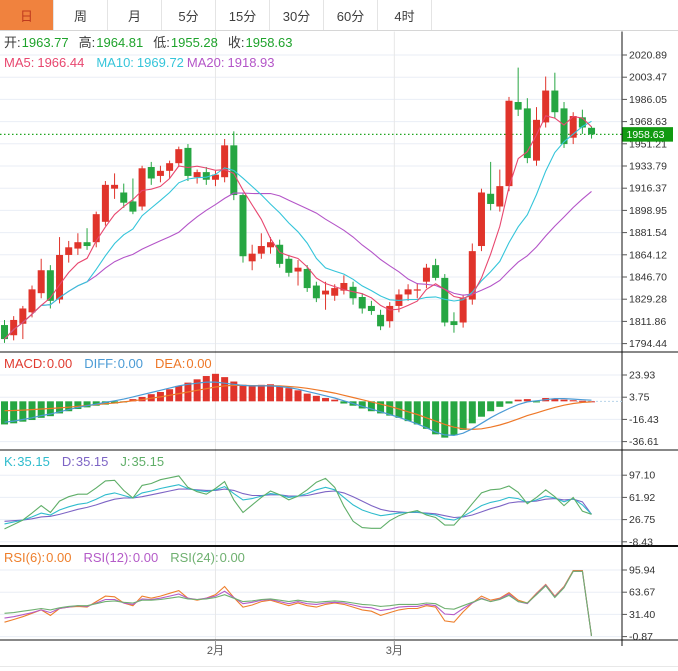 The image size is (678, 671). I want to click on axis-tick-label: -16.43, so click(644, 420).